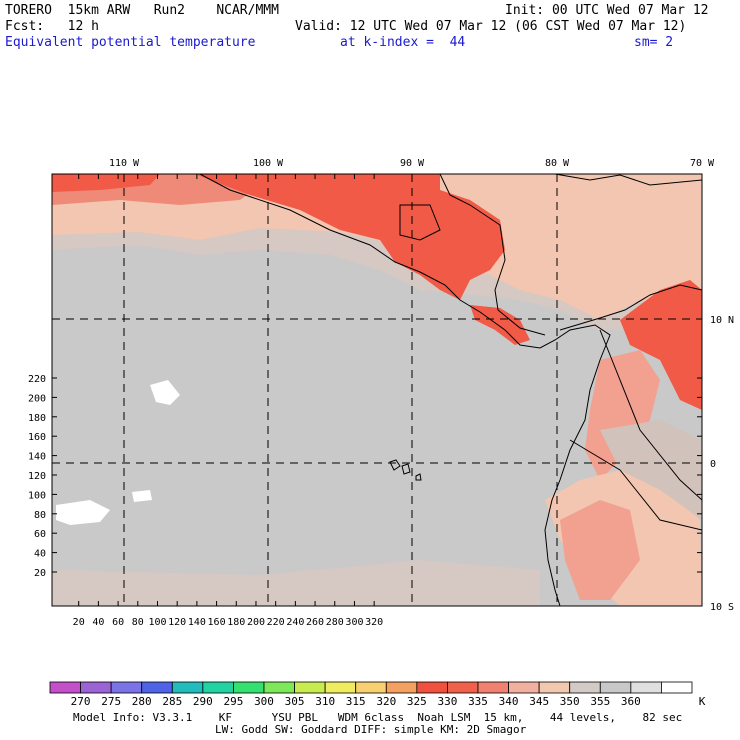 Image resolution: width=740 pixels, height=740 pixels. I want to click on latitude-label: 10 N, so click(722, 320).